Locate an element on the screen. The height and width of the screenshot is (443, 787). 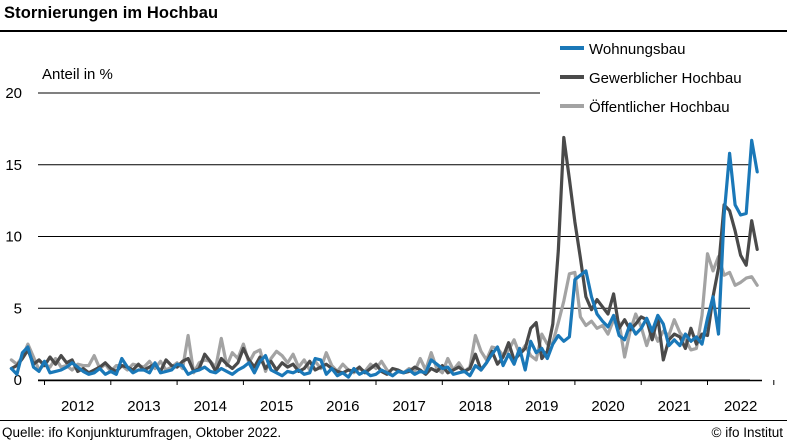
y-tick-label: 5 is located at coordinates (18, 308).